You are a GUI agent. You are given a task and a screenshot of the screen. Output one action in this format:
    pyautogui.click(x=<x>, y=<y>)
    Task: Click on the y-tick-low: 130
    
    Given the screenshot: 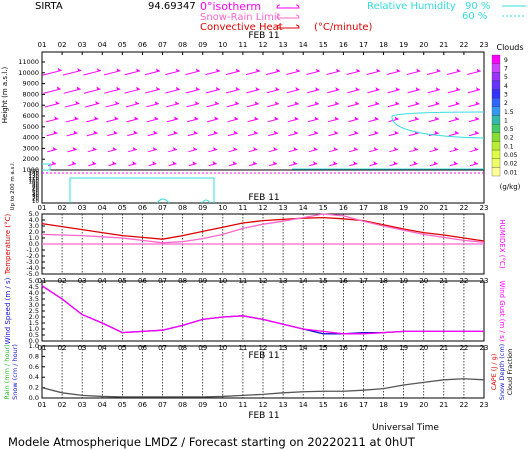 What is the action you would take?
    pyautogui.click(x=34, y=176)
    